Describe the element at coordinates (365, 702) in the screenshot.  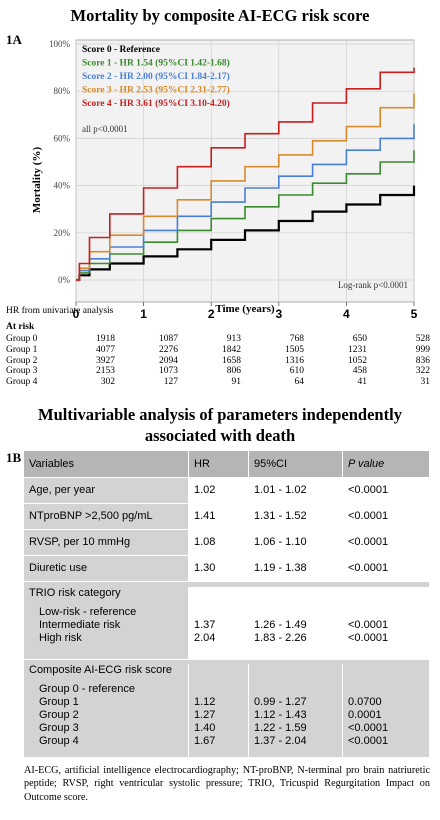
I see `composite-sub-p: 0.0700` at that location.